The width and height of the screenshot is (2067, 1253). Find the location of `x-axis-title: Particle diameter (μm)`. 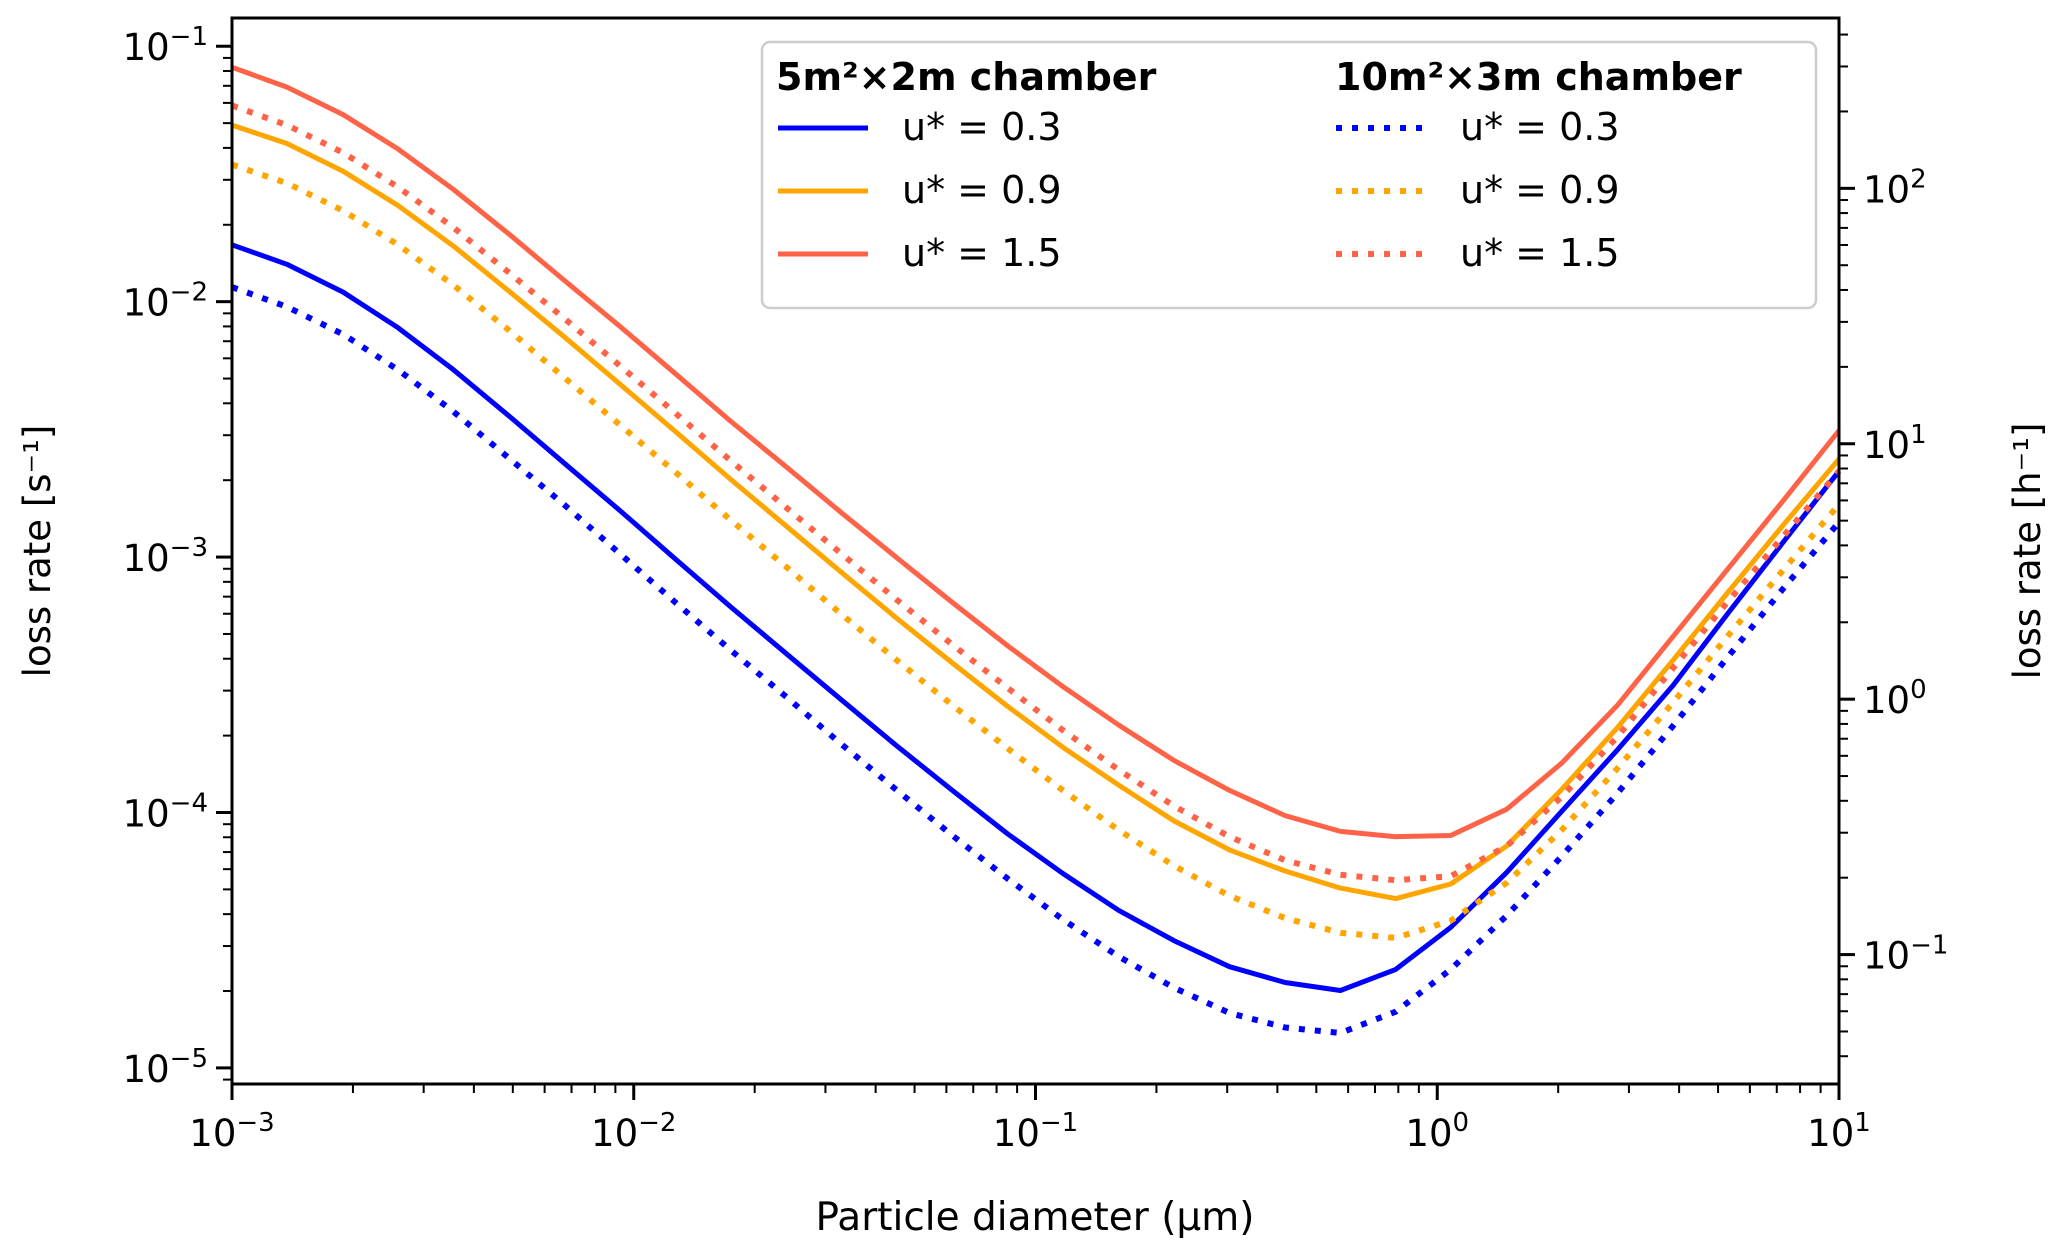

x-axis-title: Particle diameter (μm) is located at coordinates (1035, 1217).